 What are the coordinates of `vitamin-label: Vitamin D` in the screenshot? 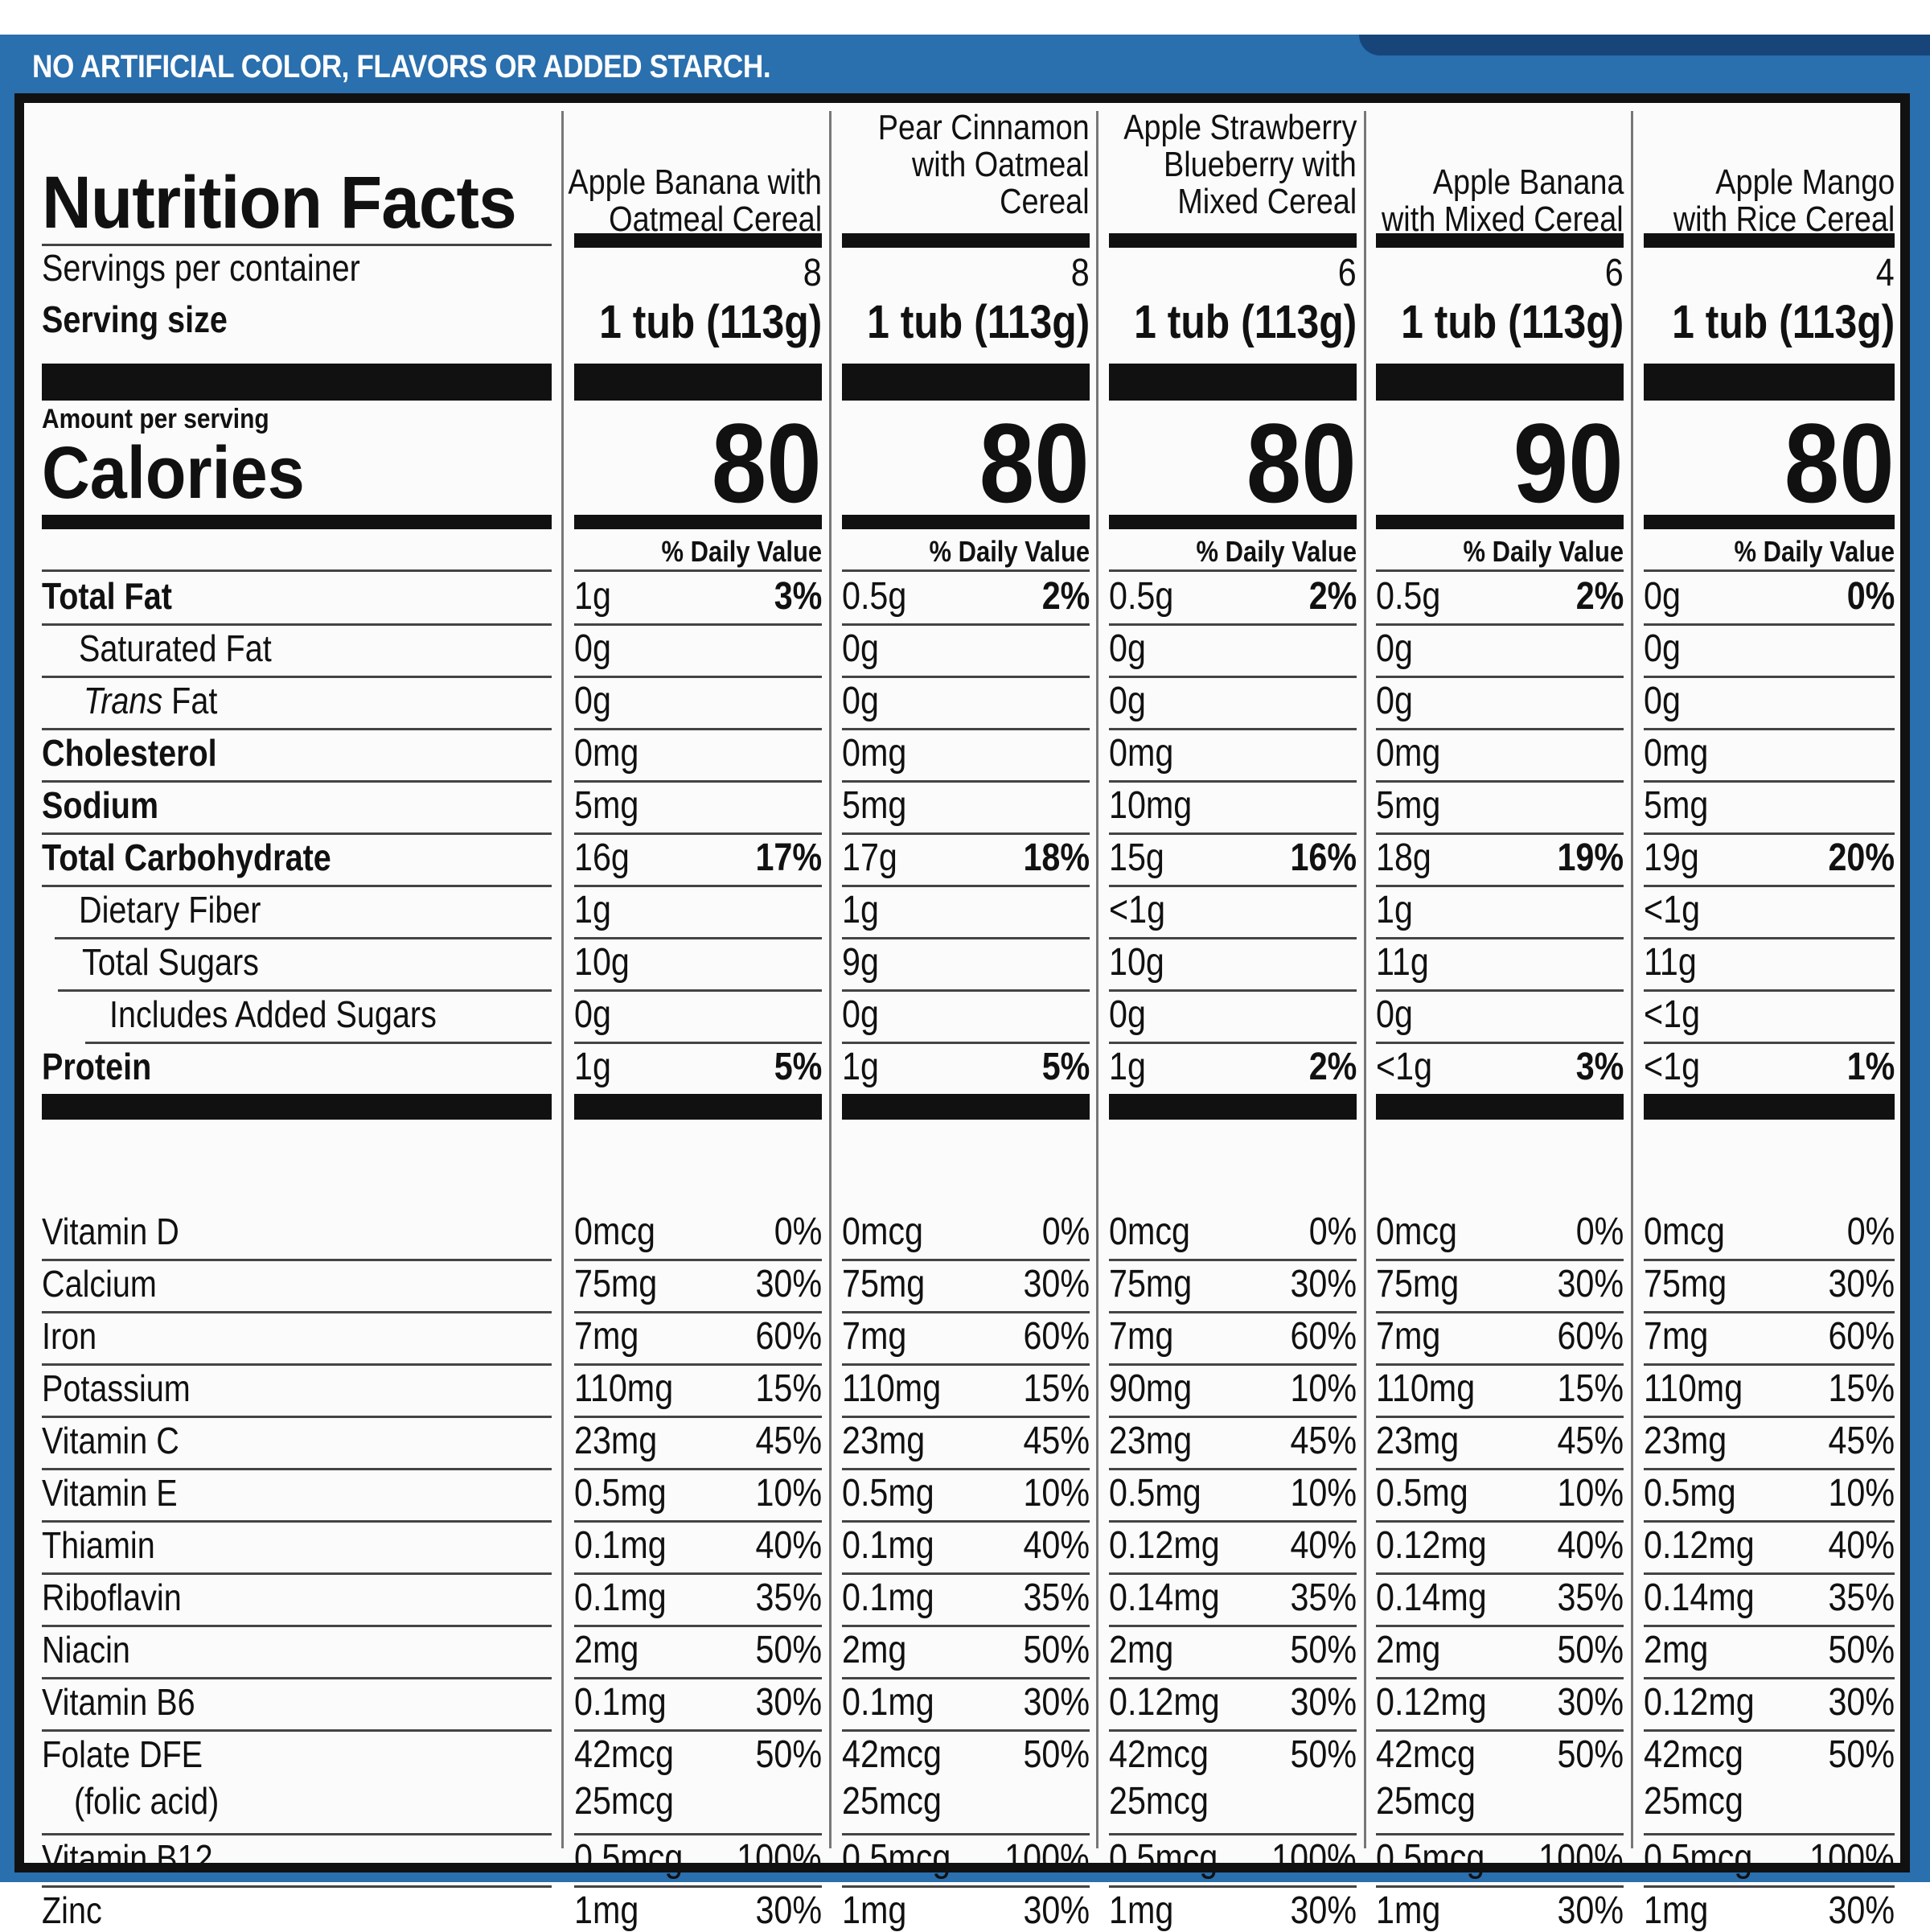 It's located at (111, 1231).